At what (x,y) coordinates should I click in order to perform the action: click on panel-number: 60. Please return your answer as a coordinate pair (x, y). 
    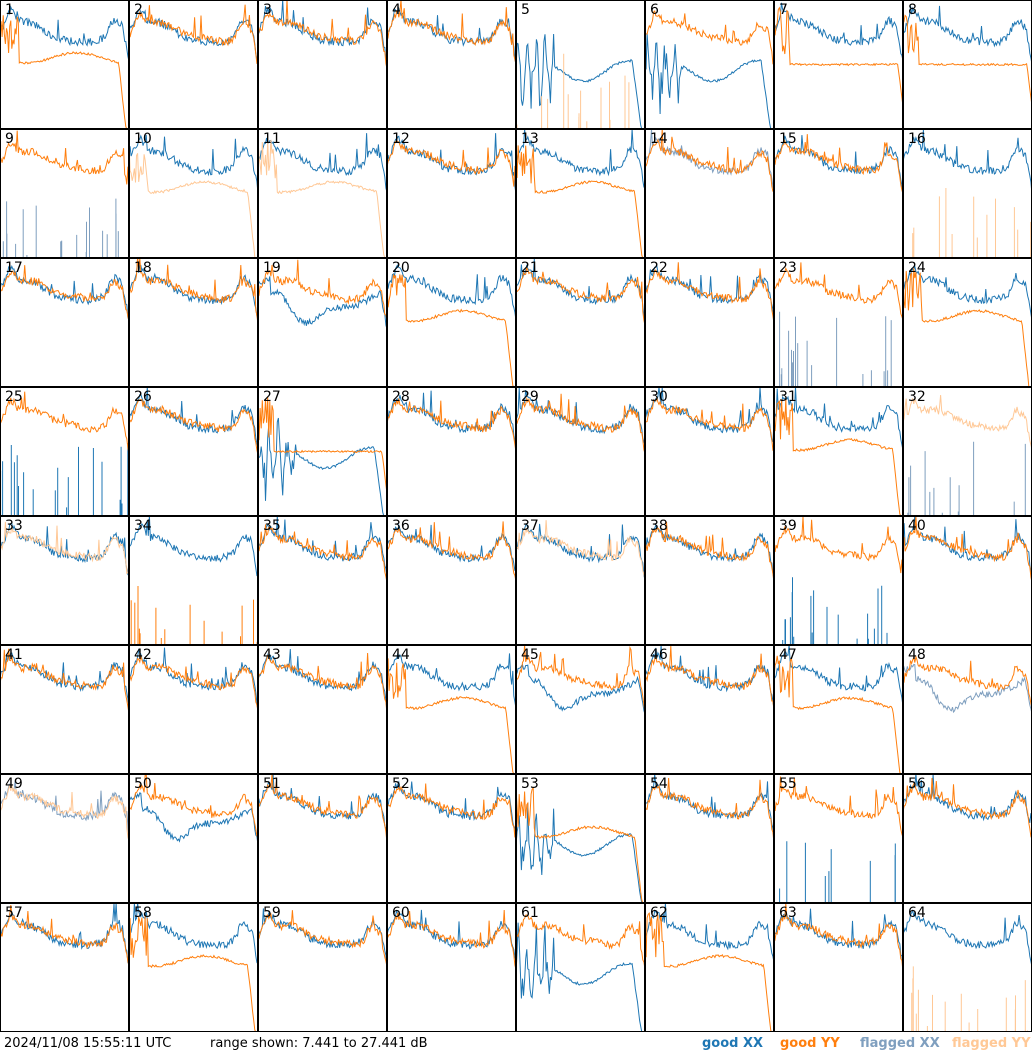
    Looking at the image, I should click on (401, 913).